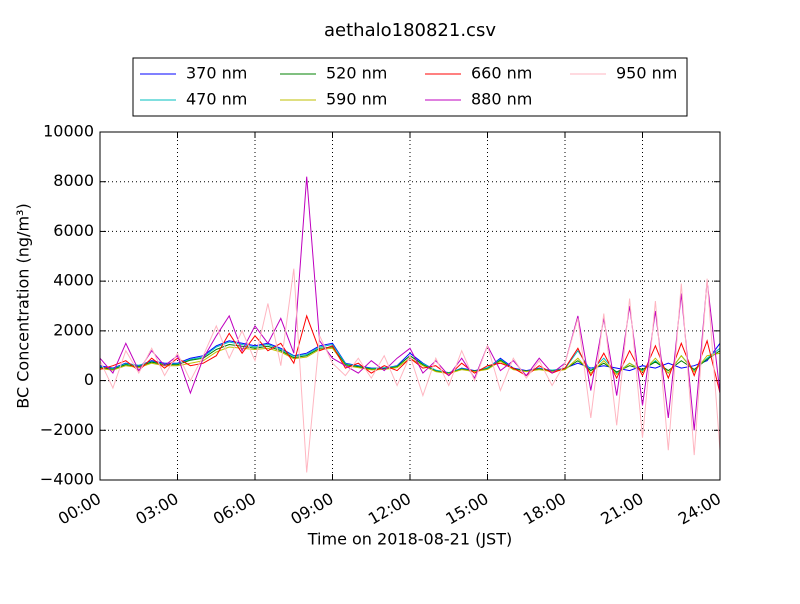 Image resolution: width=800 pixels, height=604 pixels. I want to click on legend-label: 660 nm, so click(501, 73).